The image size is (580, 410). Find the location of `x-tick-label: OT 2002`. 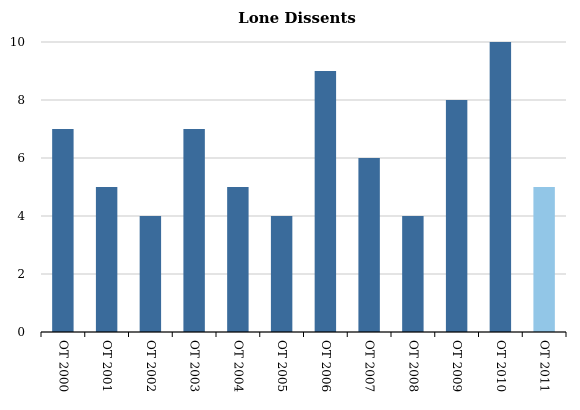

x-tick-label: OT 2002 is located at coordinates (151, 366).